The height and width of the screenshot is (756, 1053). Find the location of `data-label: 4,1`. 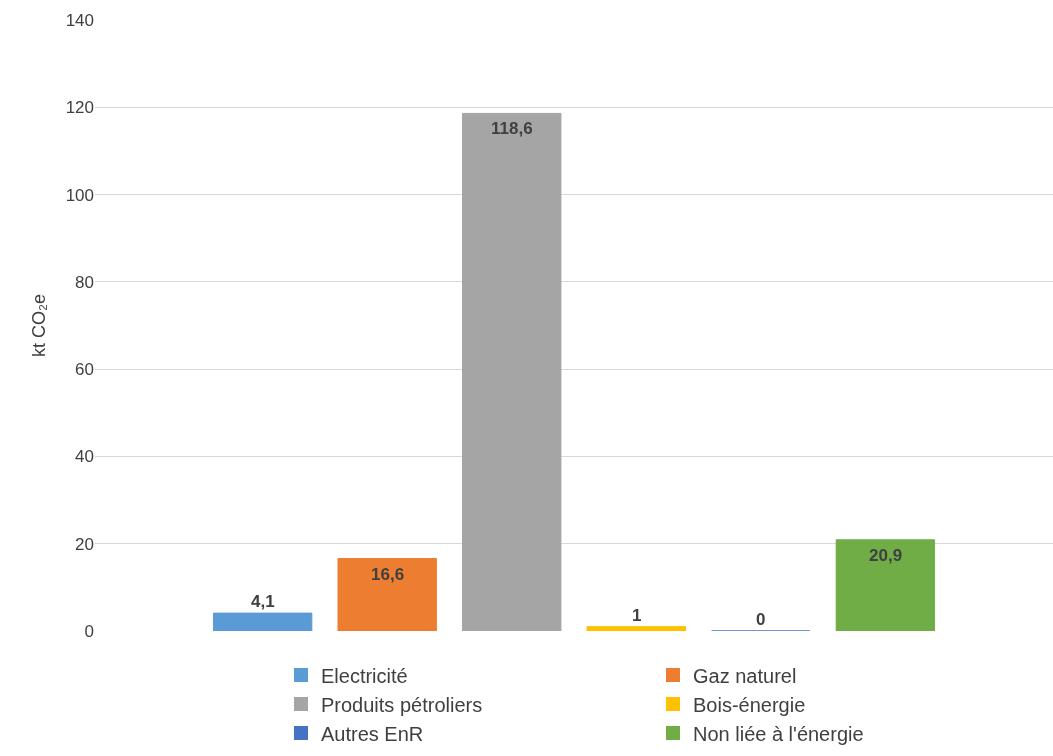

data-label: 4,1 is located at coordinates (263, 601).